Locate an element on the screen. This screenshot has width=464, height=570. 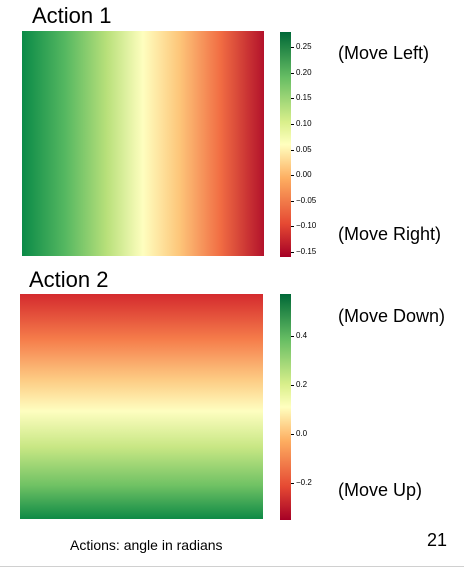
colorbar-1-tick-label: −0.05 is located at coordinates (306, 200).